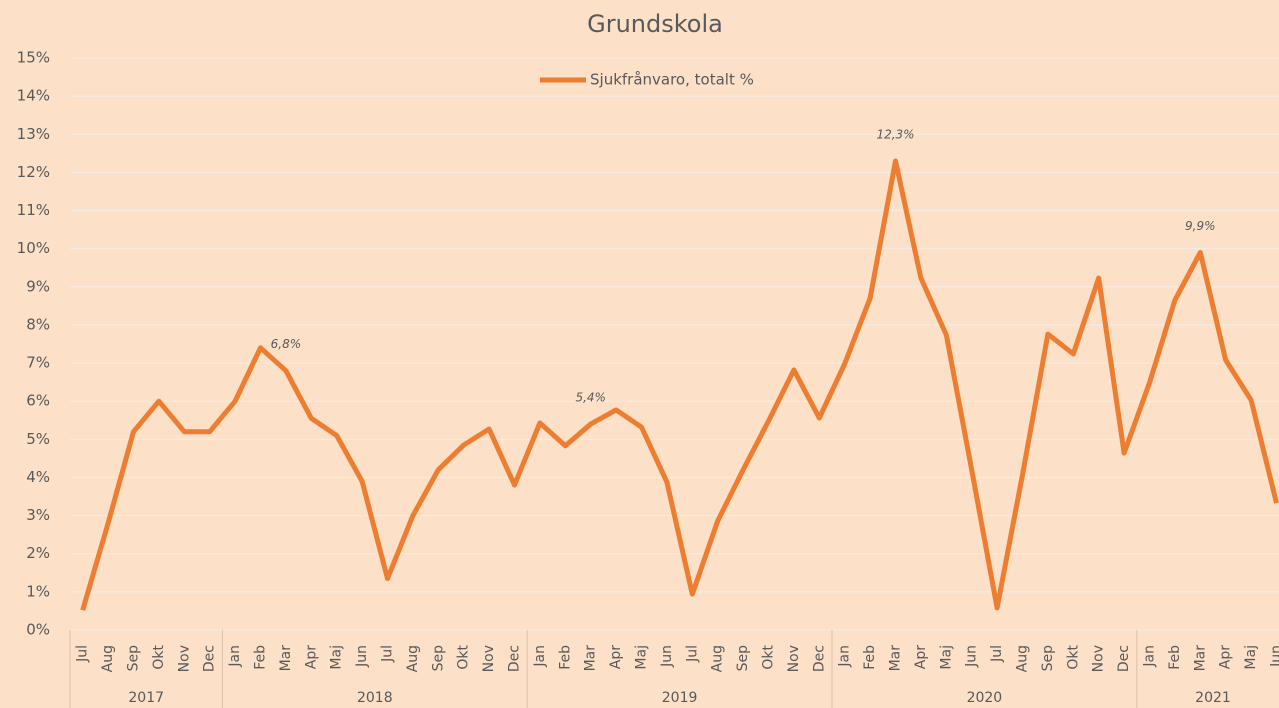  What do you see at coordinates (38, 630) in the screenshot?
I see `y-tick-label: 0%` at bounding box center [38, 630].